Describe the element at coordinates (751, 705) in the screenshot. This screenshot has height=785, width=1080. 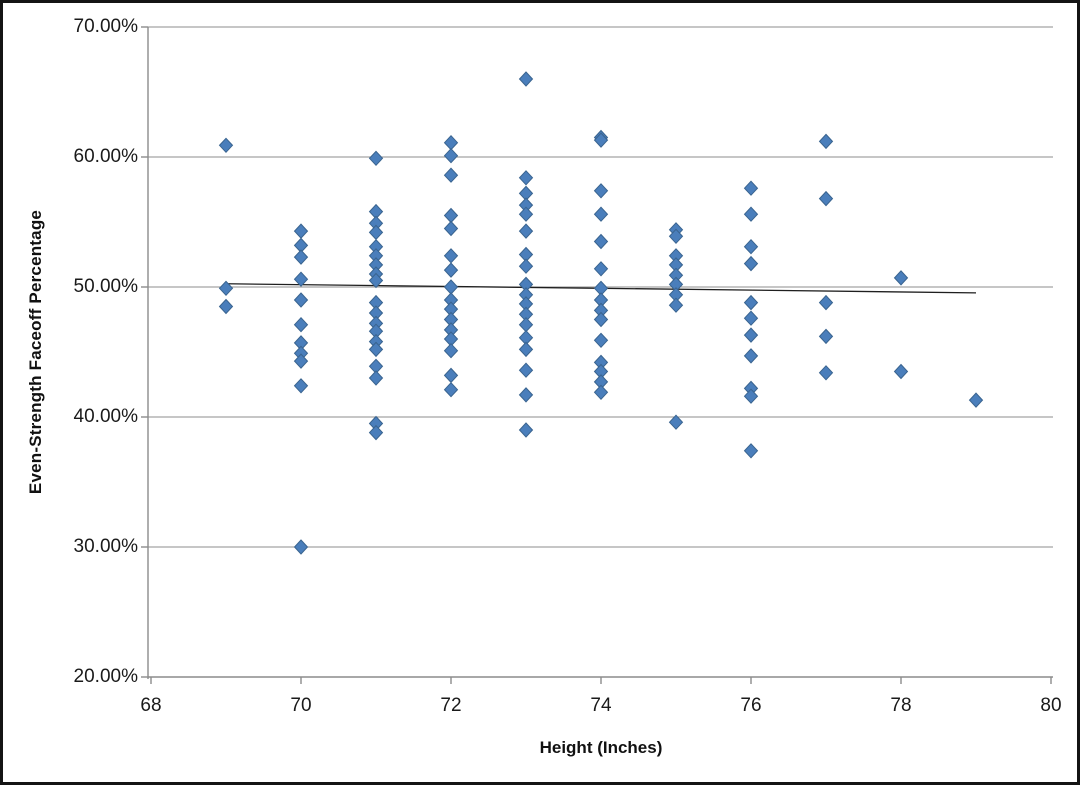
I see `x-tick-label: 76` at that location.